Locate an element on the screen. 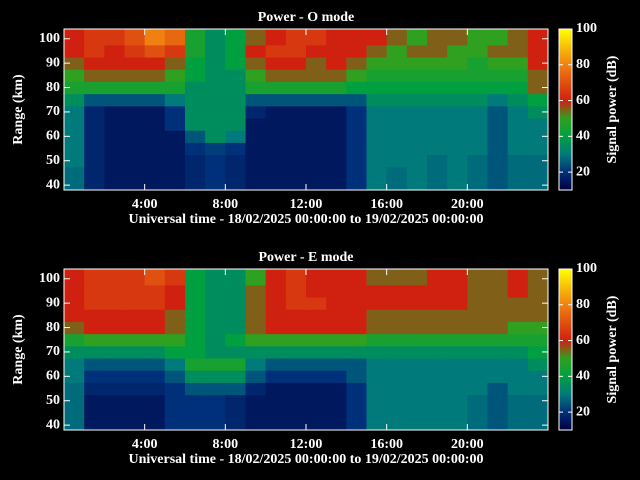 The width and height of the screenshot is (640, 480). y-tick-label: 90 is located at coordinates (53, 302).